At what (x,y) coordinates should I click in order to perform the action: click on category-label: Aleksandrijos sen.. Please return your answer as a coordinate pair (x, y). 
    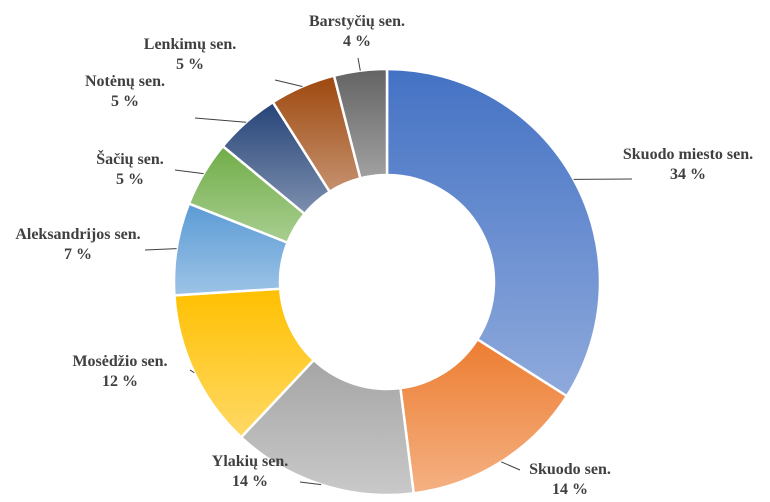
    Looking at the image, I should click on (78, 234).